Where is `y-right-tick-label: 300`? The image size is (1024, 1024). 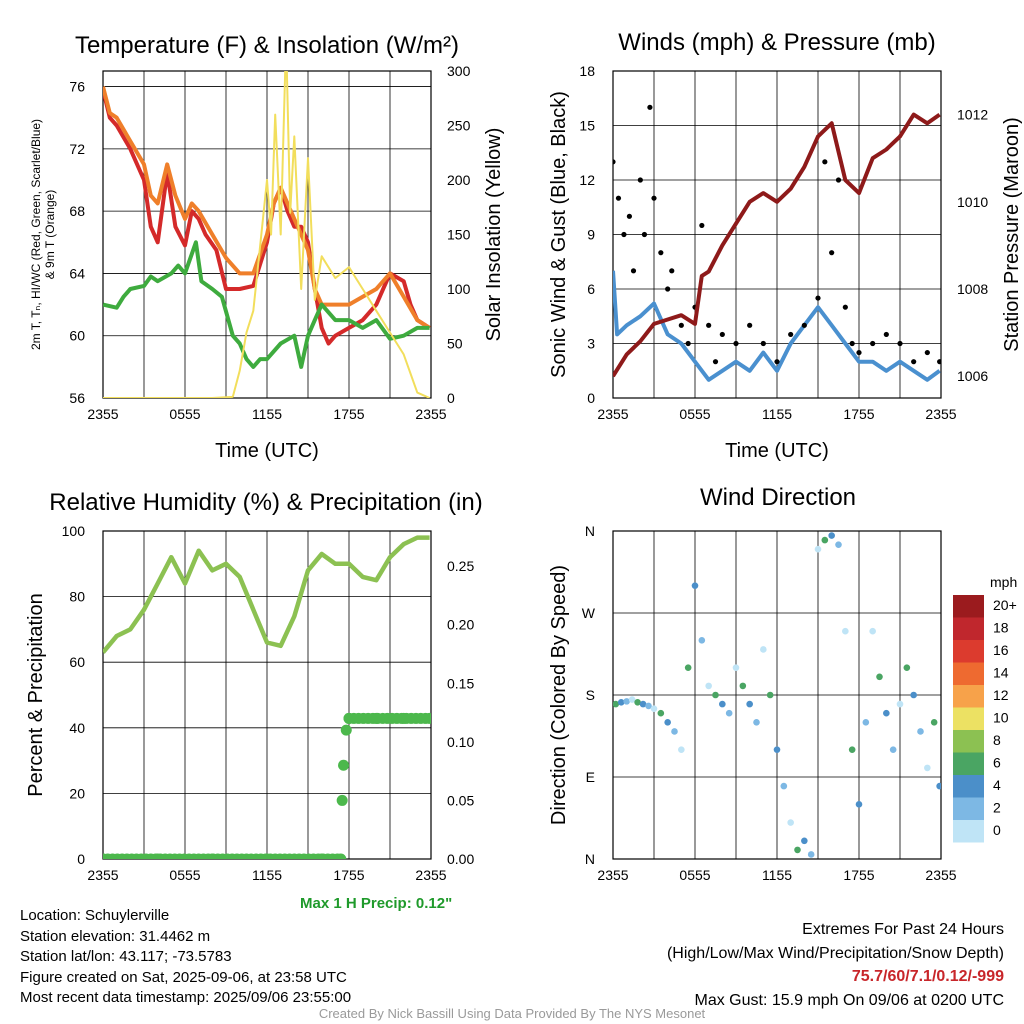 y-right-tick-label: 300 is located at coordinates (459, 71).